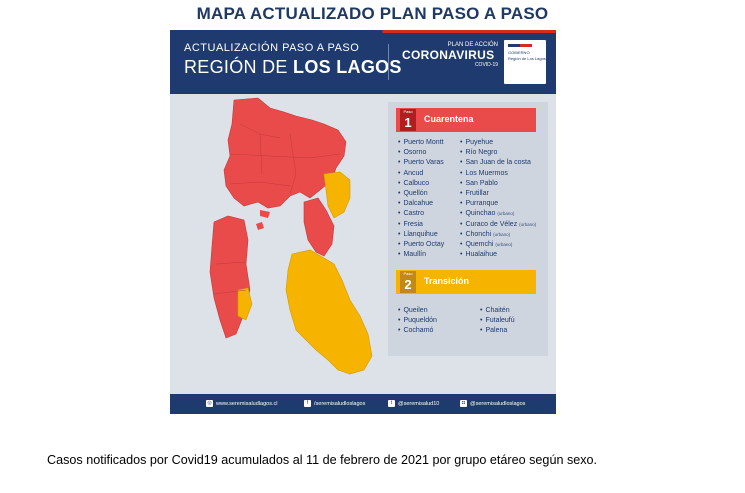  What do you see at coordinates (504, 225) in the screenshot?
I see `commune-item: Curaco de Vélez (urbano)` at bounding box center [504, 225].